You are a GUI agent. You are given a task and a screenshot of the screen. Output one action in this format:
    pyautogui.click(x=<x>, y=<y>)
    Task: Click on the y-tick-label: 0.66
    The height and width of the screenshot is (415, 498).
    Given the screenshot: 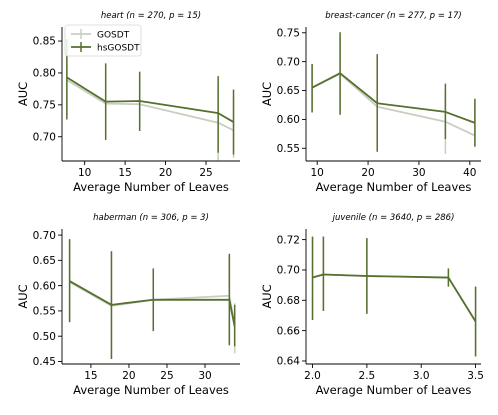 What is the action you would take?
    pyautogui.click(x=289, y=331)
    